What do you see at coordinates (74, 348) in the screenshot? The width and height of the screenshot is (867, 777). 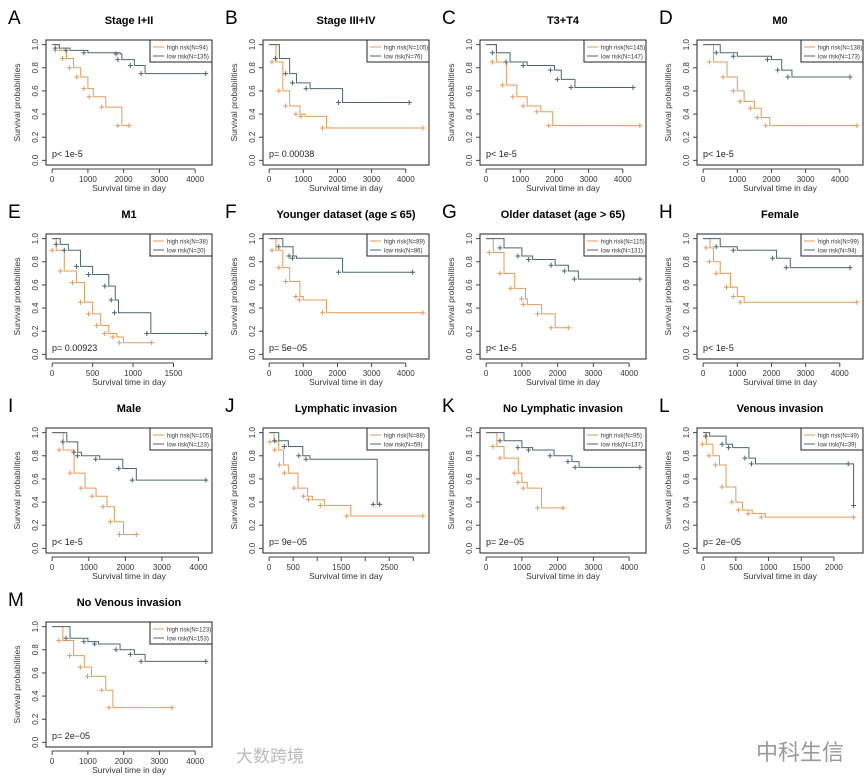 I see `p-value: p= 0.00923` at bounding box center [74, 348].